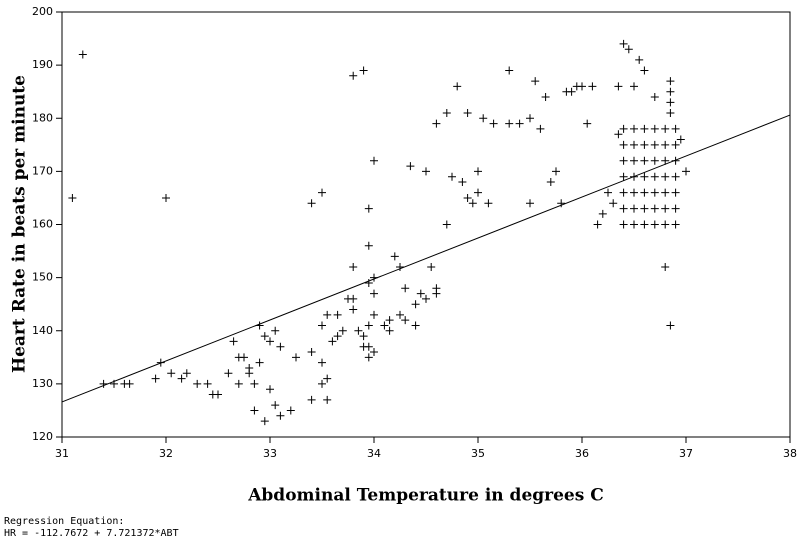 Image resolution: width=800 pixels, height=542 pixels. I want to click on annotation: HR = -112.7672 + 7.721372*ABT, so click(91, 533).